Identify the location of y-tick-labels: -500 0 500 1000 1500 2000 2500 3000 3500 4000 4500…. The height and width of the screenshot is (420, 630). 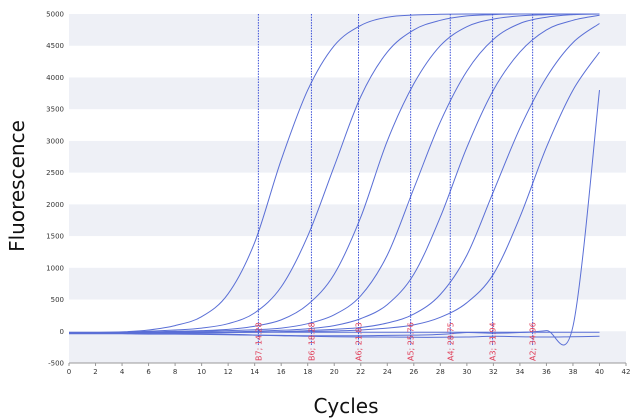
(55, 189).